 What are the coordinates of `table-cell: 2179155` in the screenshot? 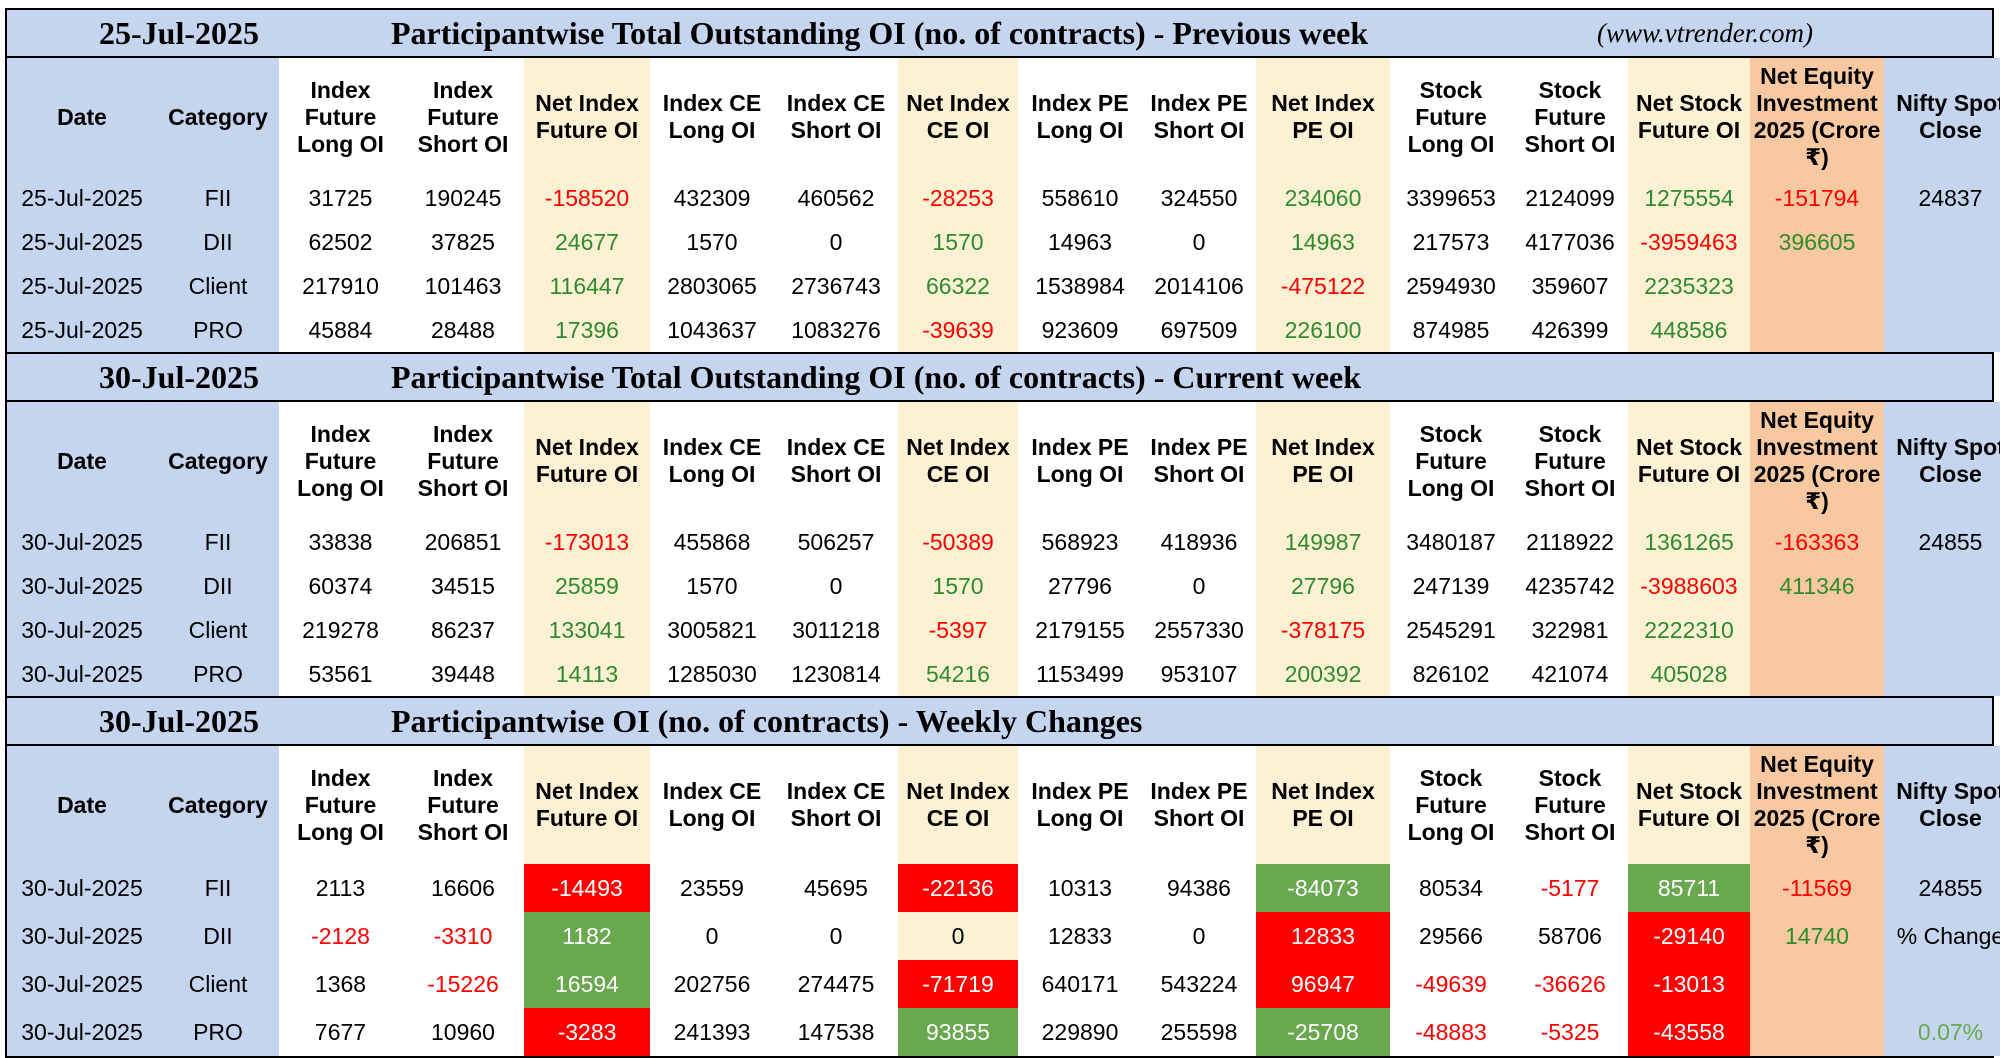 It's located at (1080, 629).